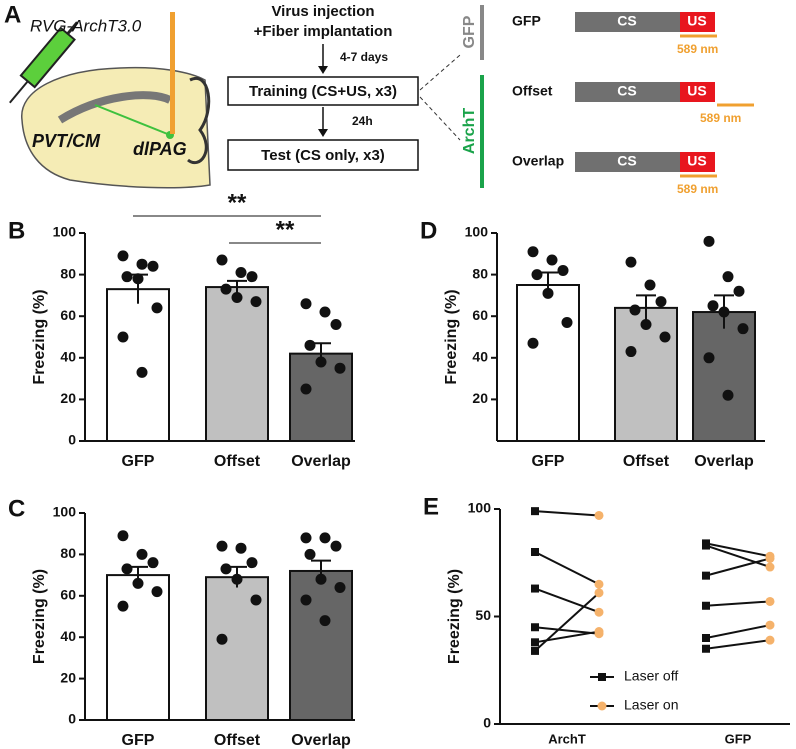 The image size is (796, 749). Describe the element at coordinates (567, 738) in the screenshot. I see `x-tick-label: ArchT` at that location.